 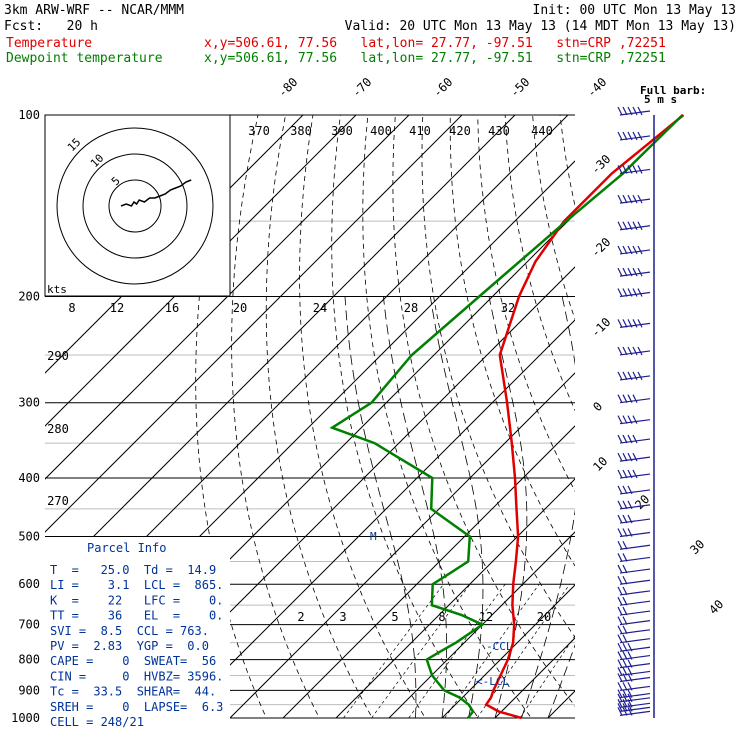 I want to click on legend-dewpoint-name: Dewpoint temperature, so click(x=84, y=58).